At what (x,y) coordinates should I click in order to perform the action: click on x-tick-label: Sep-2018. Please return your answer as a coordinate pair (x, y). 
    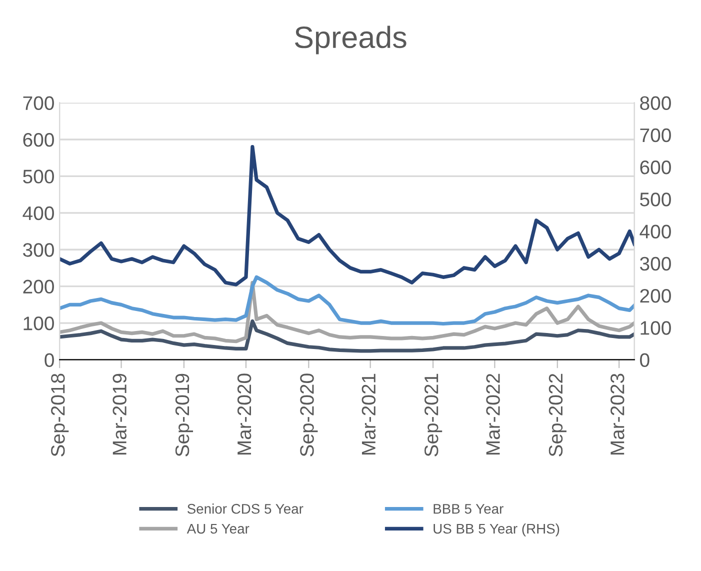
    Looking at the image, I should click on (60, 415).